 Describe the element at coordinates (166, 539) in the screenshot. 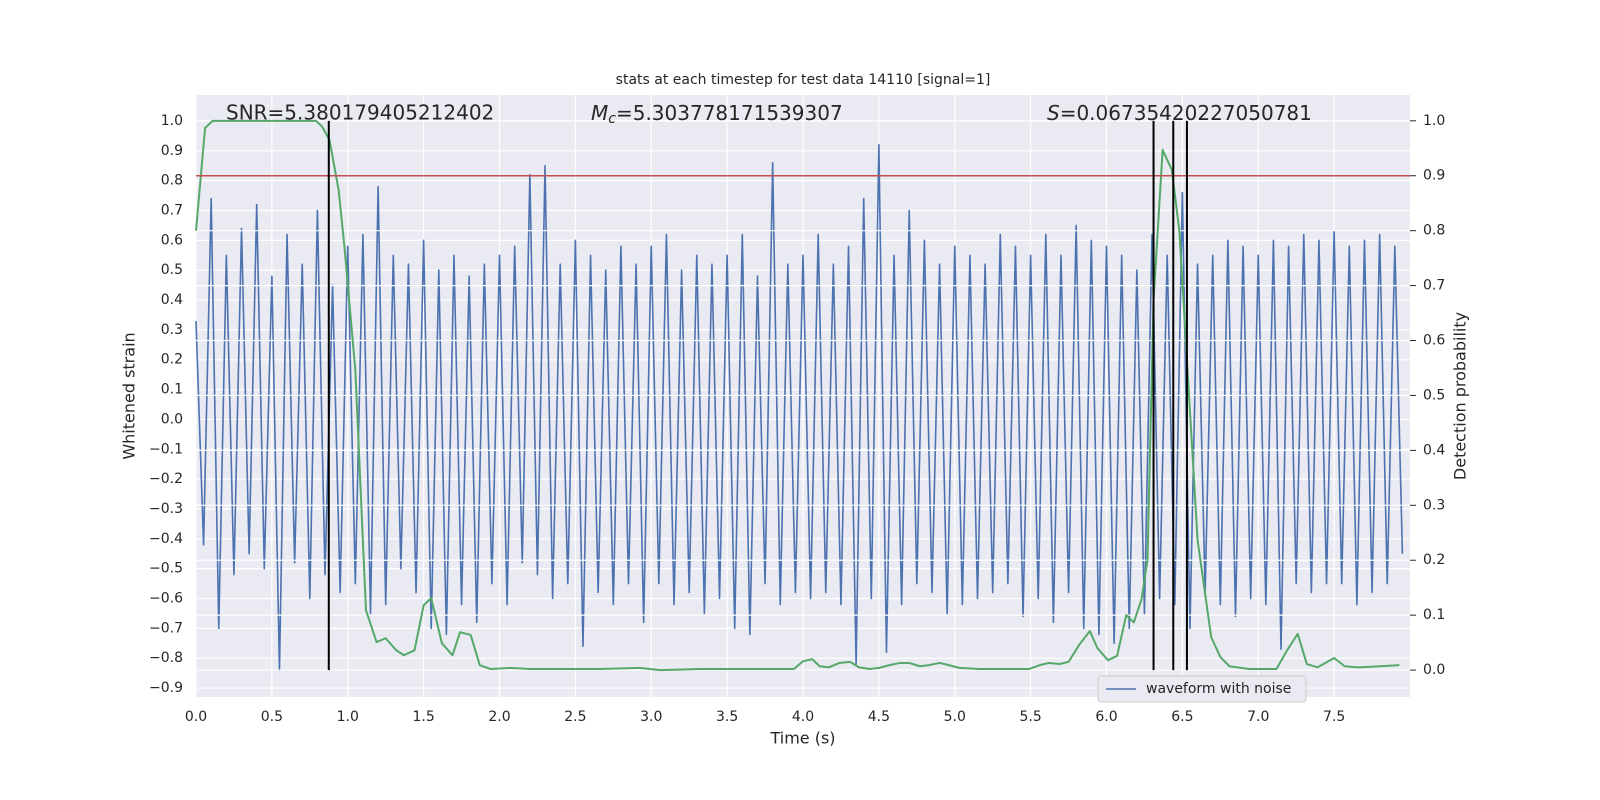

I see `y-tick-label: −0.4` at that location.